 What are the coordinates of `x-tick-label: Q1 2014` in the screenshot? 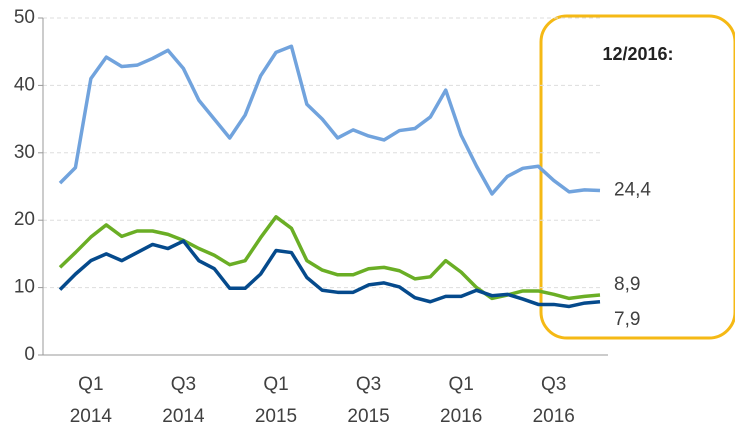 It's located at (91, 400).